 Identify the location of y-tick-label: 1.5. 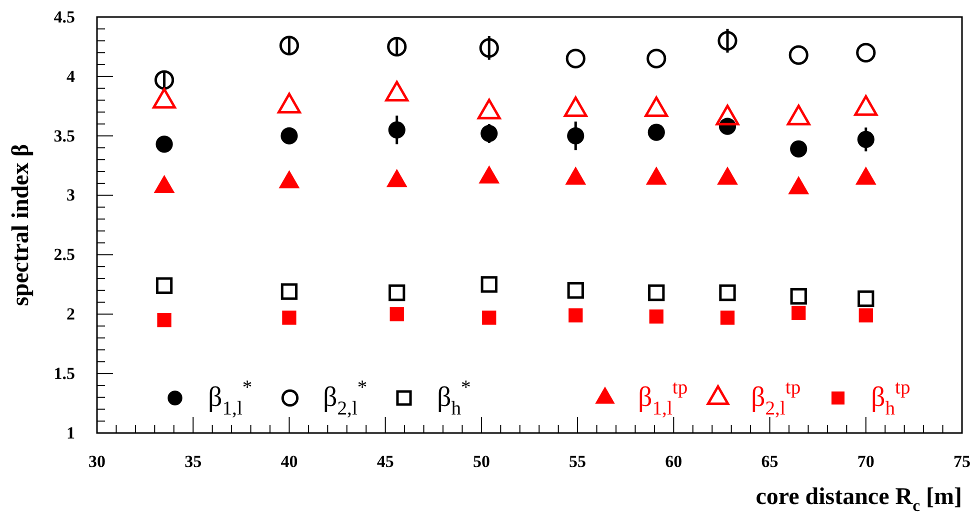
(64, 374).